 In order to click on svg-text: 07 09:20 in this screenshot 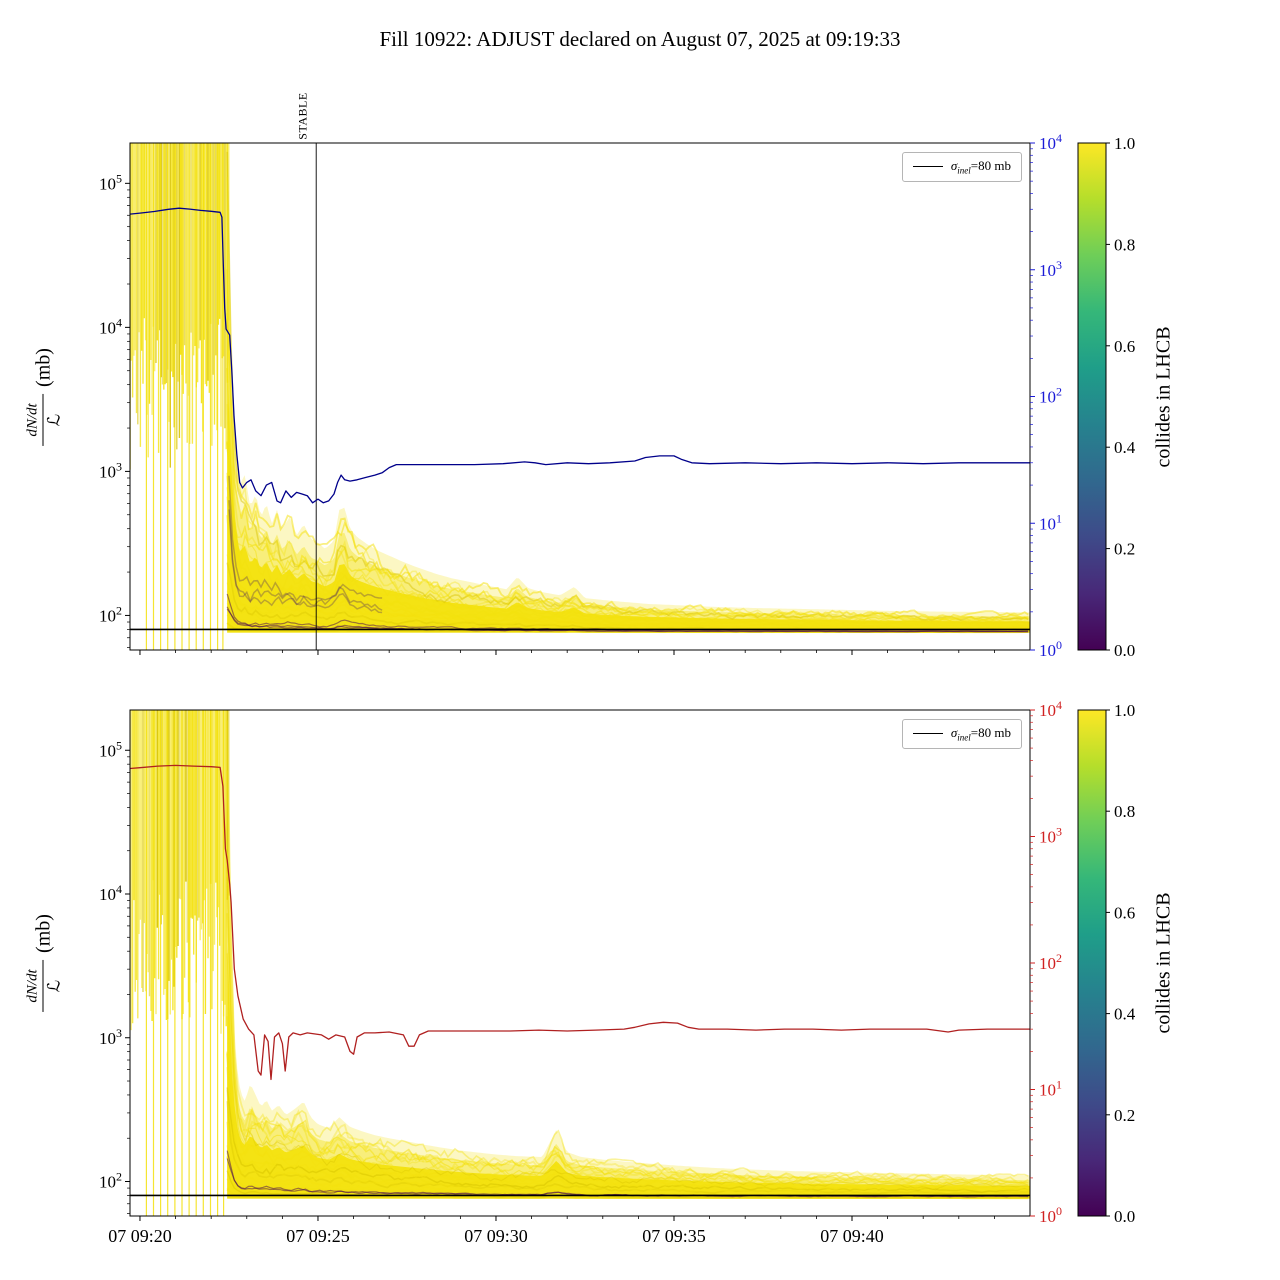, I will do `click(140, 1236)`.